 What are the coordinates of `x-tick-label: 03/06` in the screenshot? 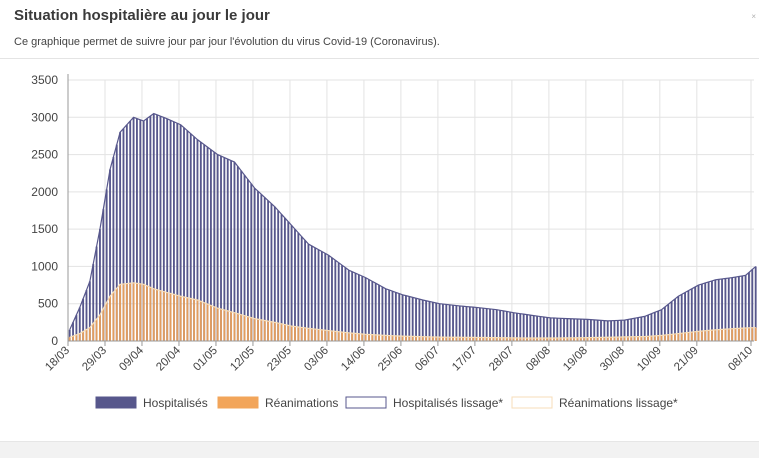 It's located at (316, 359).